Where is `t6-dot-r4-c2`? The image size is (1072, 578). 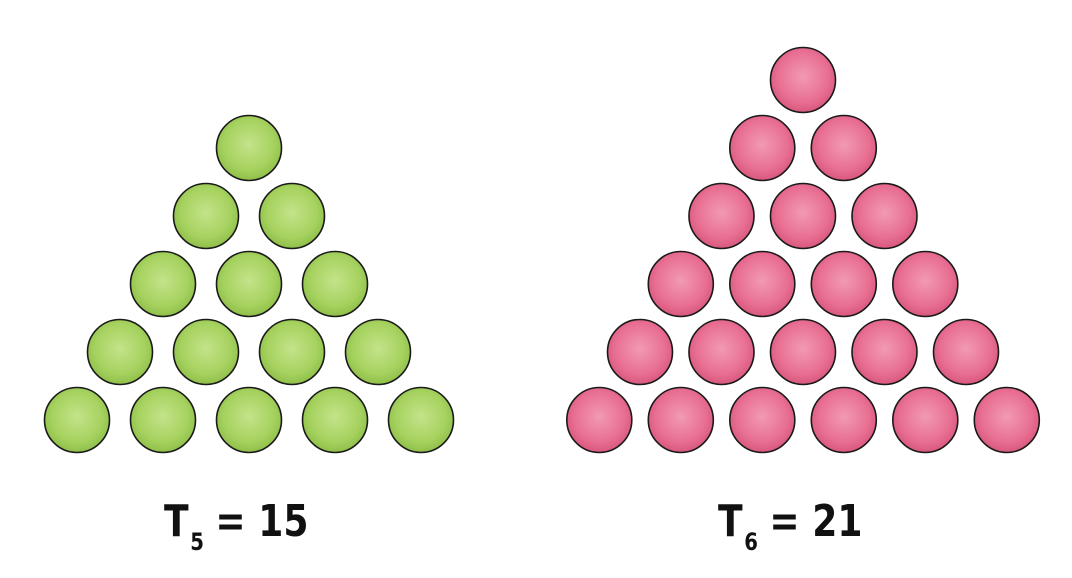 t6-dot-r4-c2 is located at coordinates (762, 284).